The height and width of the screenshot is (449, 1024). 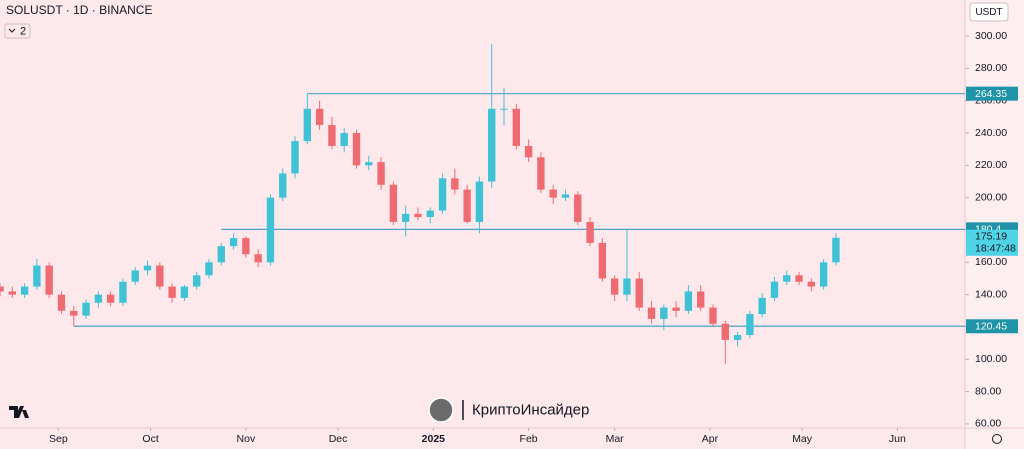 I want to click on last-price-label: 175.19, so click(x=991, y=237).